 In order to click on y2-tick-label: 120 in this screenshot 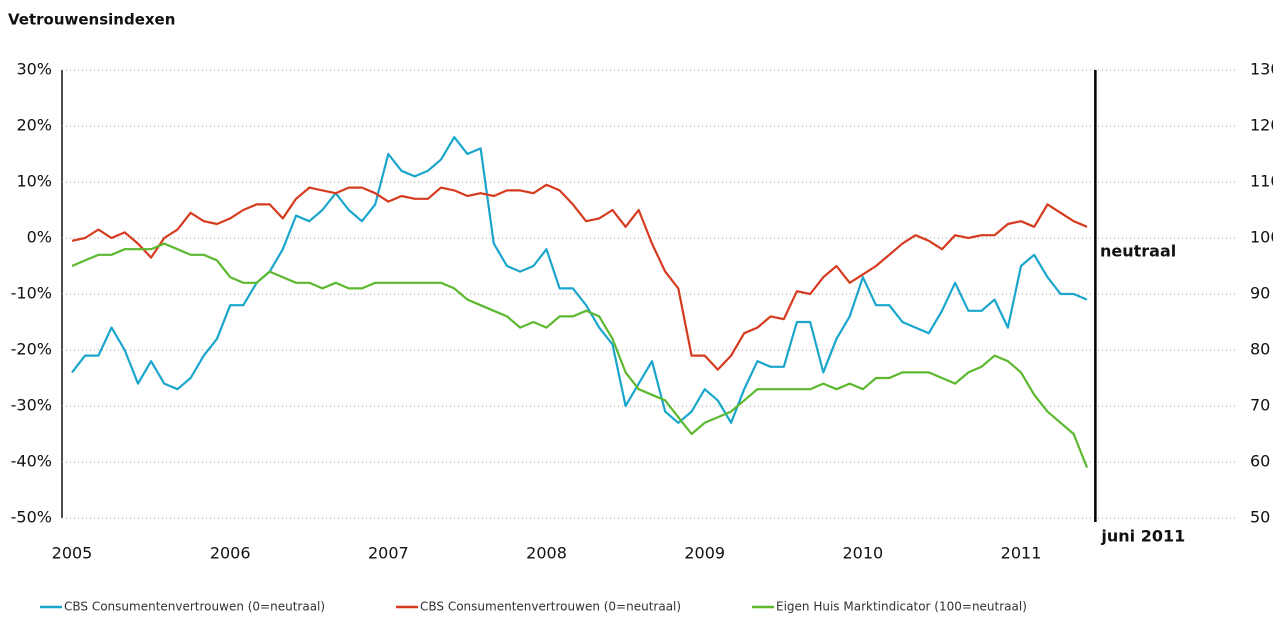, I will do `click(1261, 125)`.